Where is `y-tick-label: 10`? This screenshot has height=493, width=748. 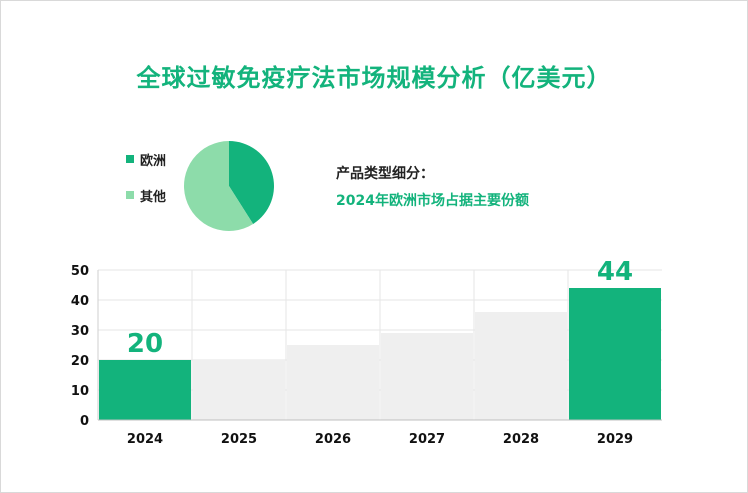
y-tick-label: 10 is located at coordinates (80, 391).